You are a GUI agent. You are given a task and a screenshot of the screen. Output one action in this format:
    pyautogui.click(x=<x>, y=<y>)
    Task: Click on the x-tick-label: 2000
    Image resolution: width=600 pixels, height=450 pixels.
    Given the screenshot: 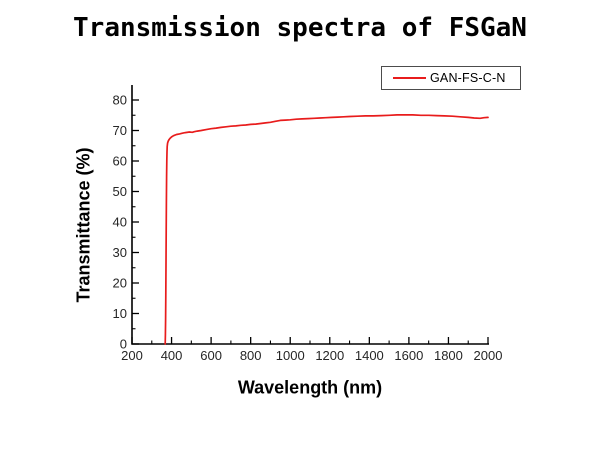 What is the action you would take?
    pyautogui.click(x=488, y=355)
    